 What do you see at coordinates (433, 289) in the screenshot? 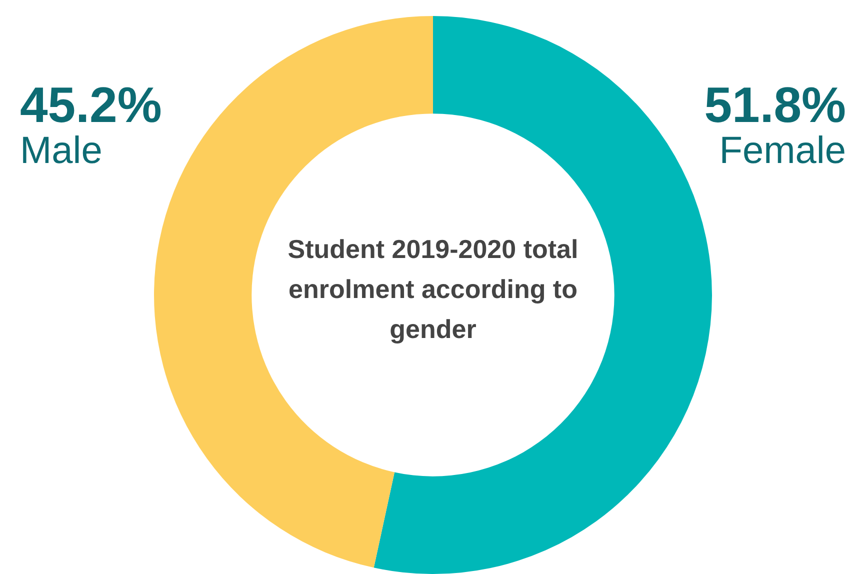
I see `text: Student 2019-2020 total enrolment according to gender` at bounding box center [433, 289].